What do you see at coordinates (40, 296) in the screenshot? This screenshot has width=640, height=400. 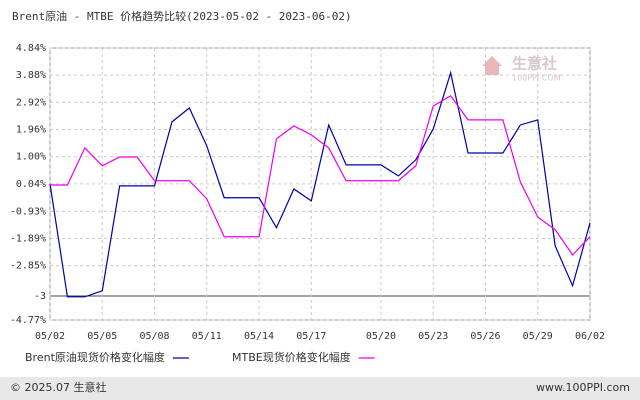 I see `y-tick-label: -3` at bounding box center [40, 296].